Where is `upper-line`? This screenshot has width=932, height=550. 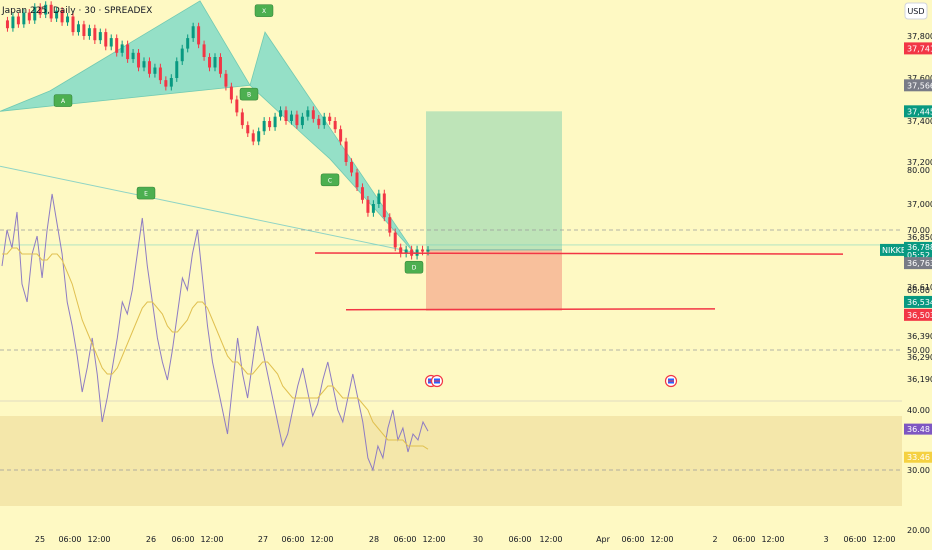 upper-line is located at coordinates (579, 253).